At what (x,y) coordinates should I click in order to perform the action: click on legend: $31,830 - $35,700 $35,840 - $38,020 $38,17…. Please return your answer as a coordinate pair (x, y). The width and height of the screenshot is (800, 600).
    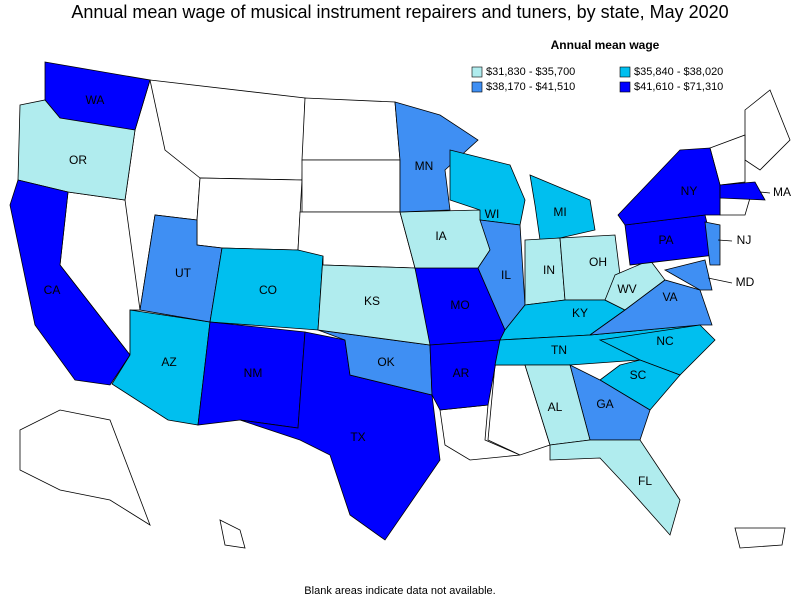
    Looking at the image, I should click on (597, 79).